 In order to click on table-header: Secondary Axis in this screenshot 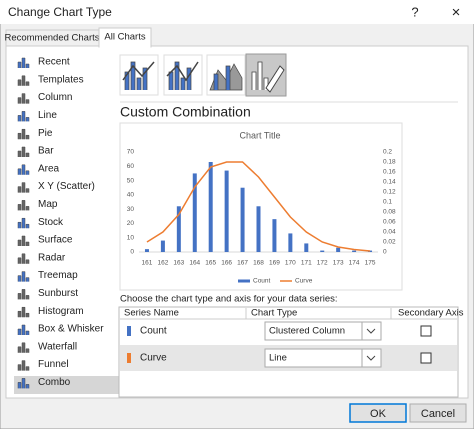, I will do `click(431, 313)`.